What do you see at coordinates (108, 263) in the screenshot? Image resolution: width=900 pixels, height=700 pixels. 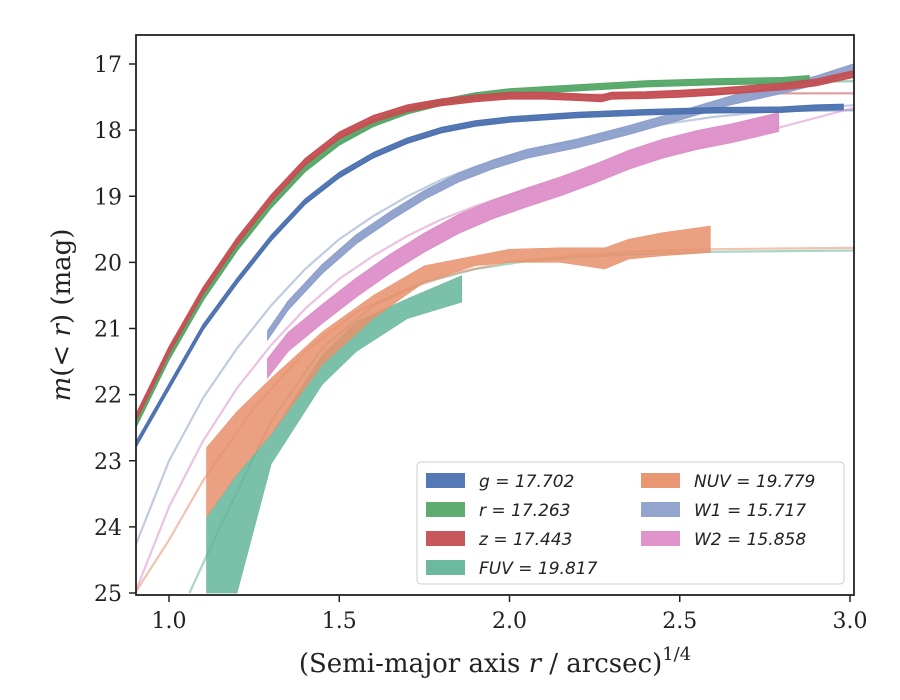 I see `y-tick-label: 20` at bounding box center [108, 263].